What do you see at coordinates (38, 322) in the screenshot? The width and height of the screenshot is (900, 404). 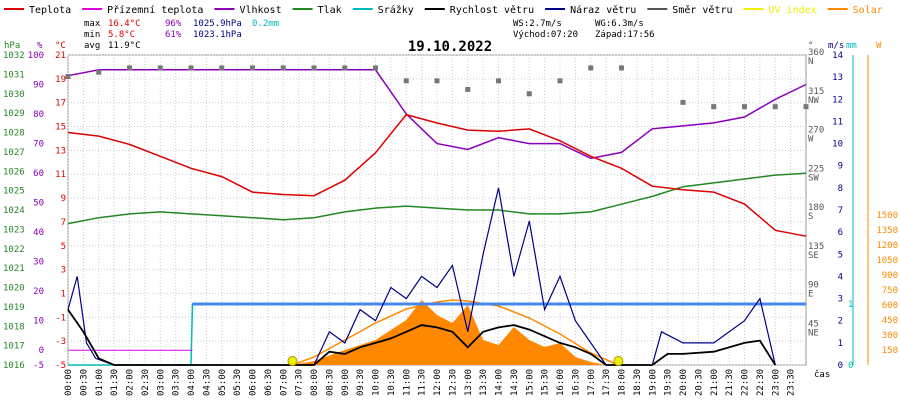 I see `pct-tick-label: 10` at bounding box center [38, 322].